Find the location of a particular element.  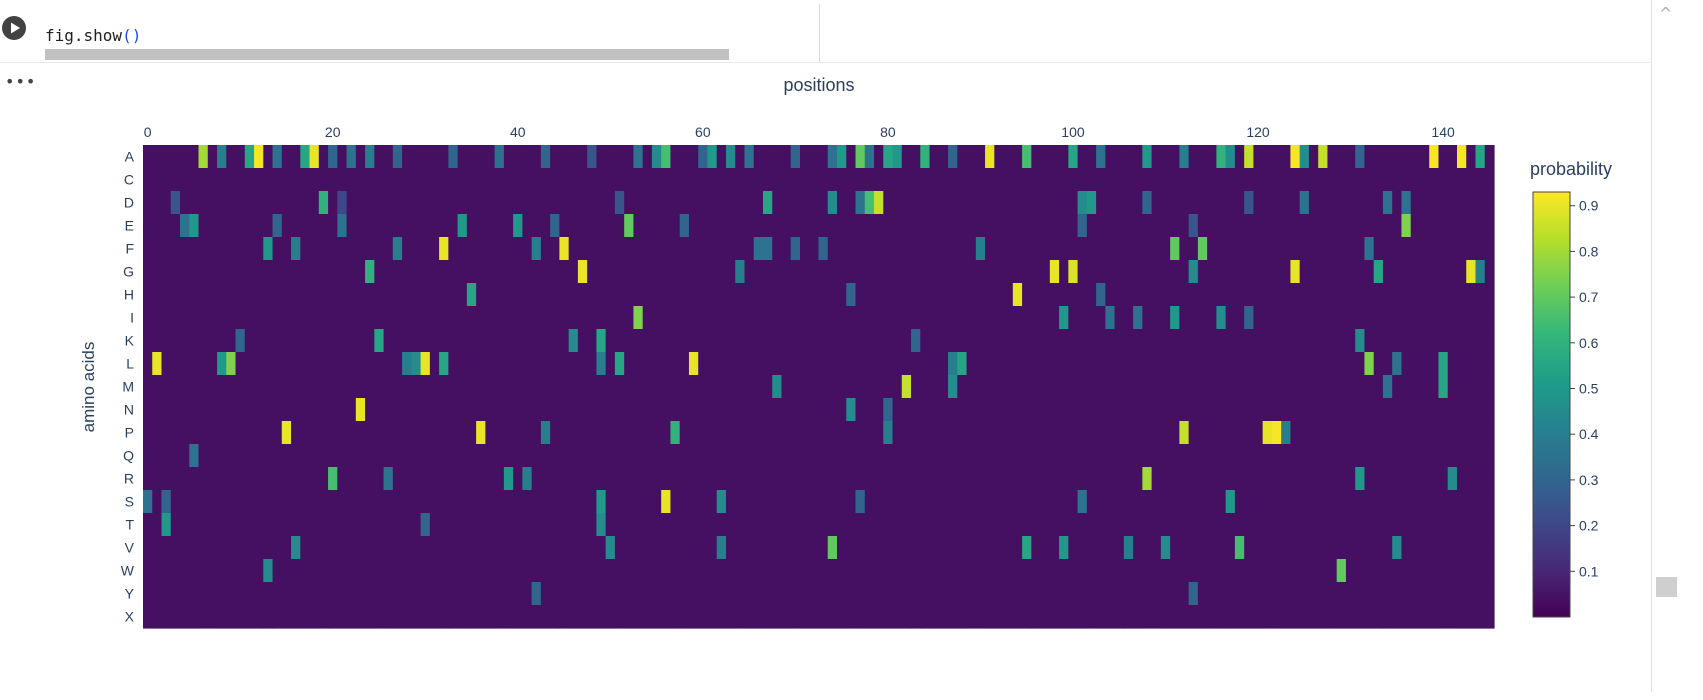

y-tick-label: N is located at coordinates (129, 410).